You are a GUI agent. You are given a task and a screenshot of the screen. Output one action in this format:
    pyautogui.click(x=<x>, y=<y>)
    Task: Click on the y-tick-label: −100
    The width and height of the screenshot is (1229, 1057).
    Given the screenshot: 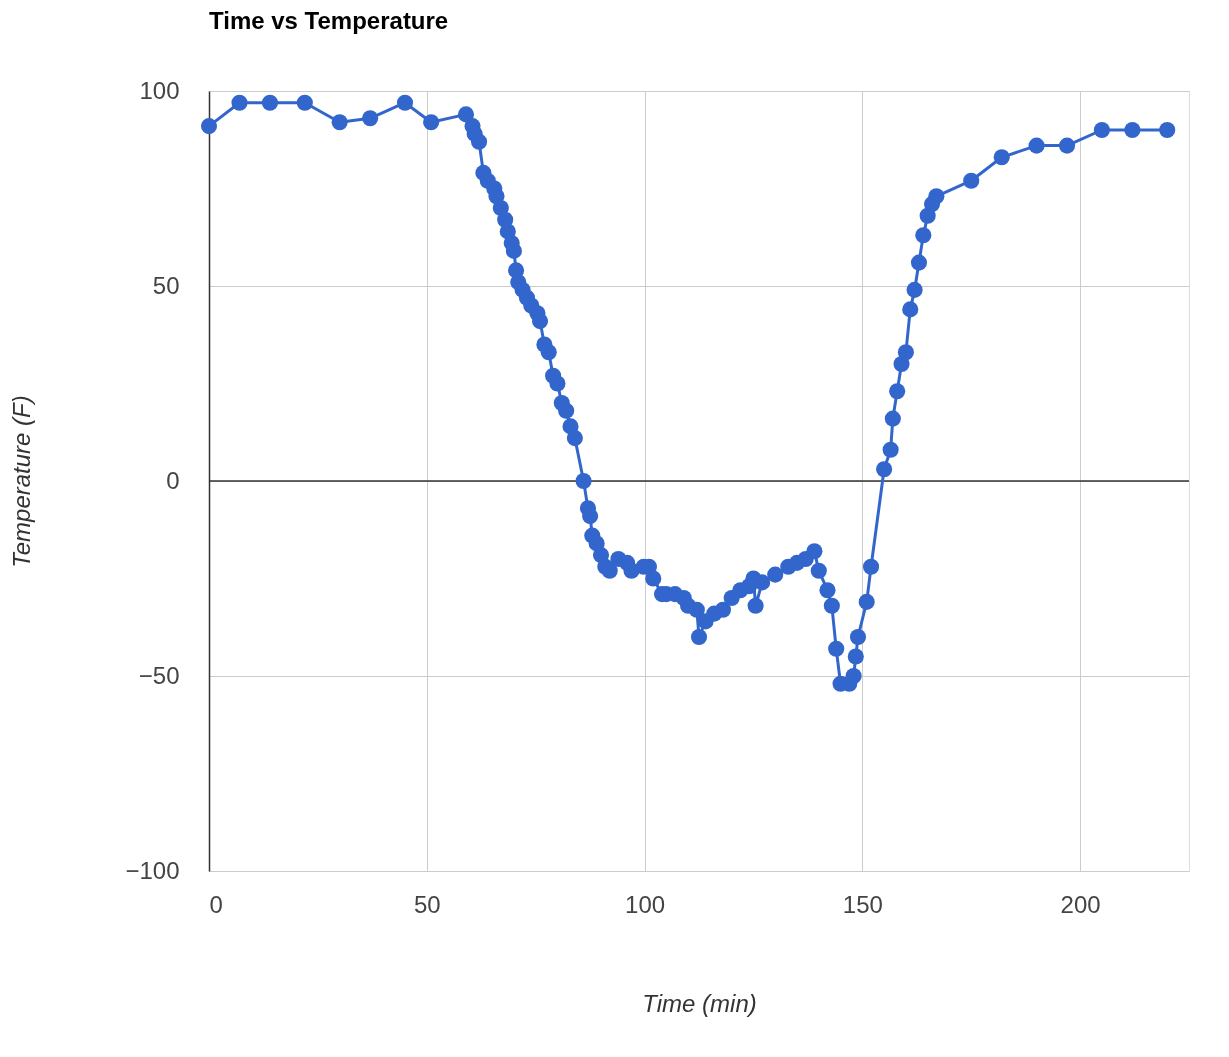 What is the action you would take?
    pyautogui.click(x=152, y=870)
    